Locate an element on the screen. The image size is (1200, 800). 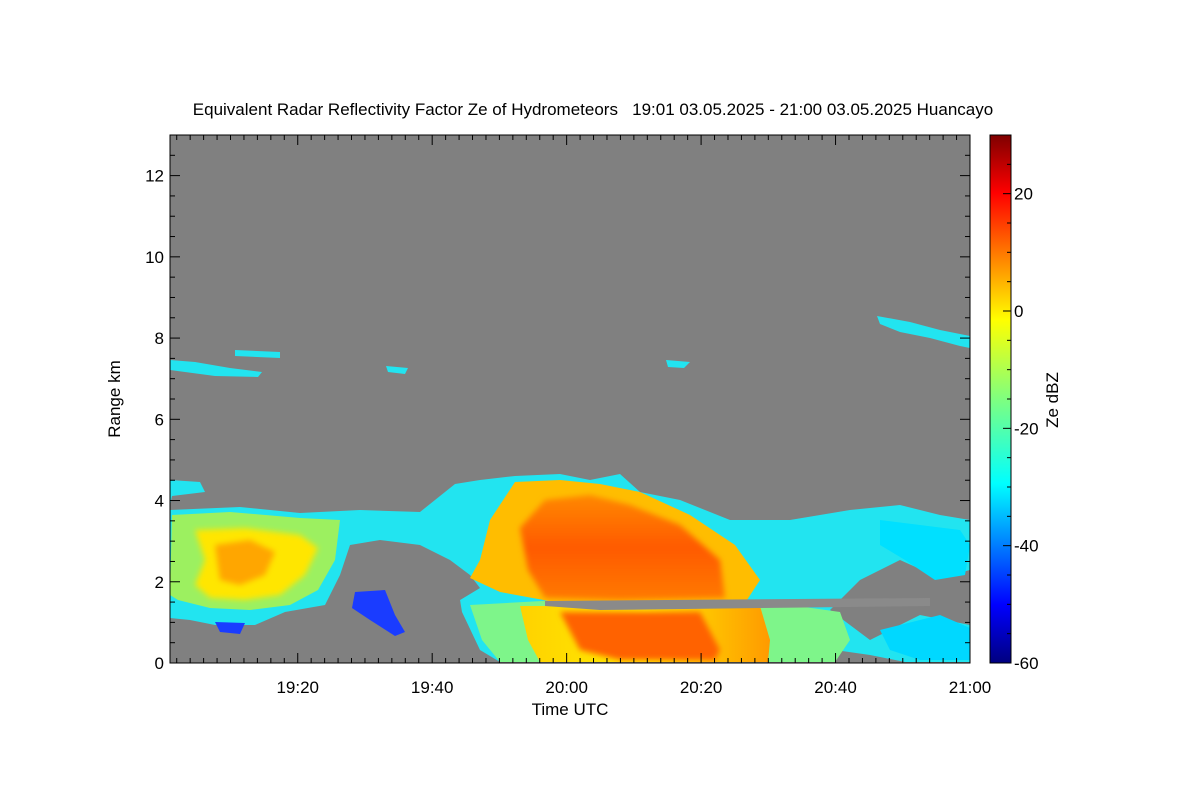
y-axis-label: Range km is located at coordinates (114, 398).